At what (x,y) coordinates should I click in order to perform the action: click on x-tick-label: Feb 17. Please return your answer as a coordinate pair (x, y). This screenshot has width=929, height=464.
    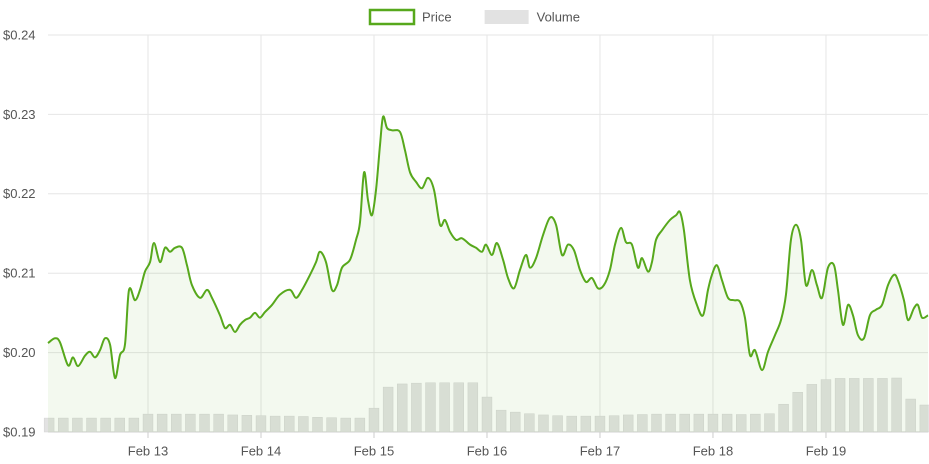
    Looking at the image, I should click on (600, 450).